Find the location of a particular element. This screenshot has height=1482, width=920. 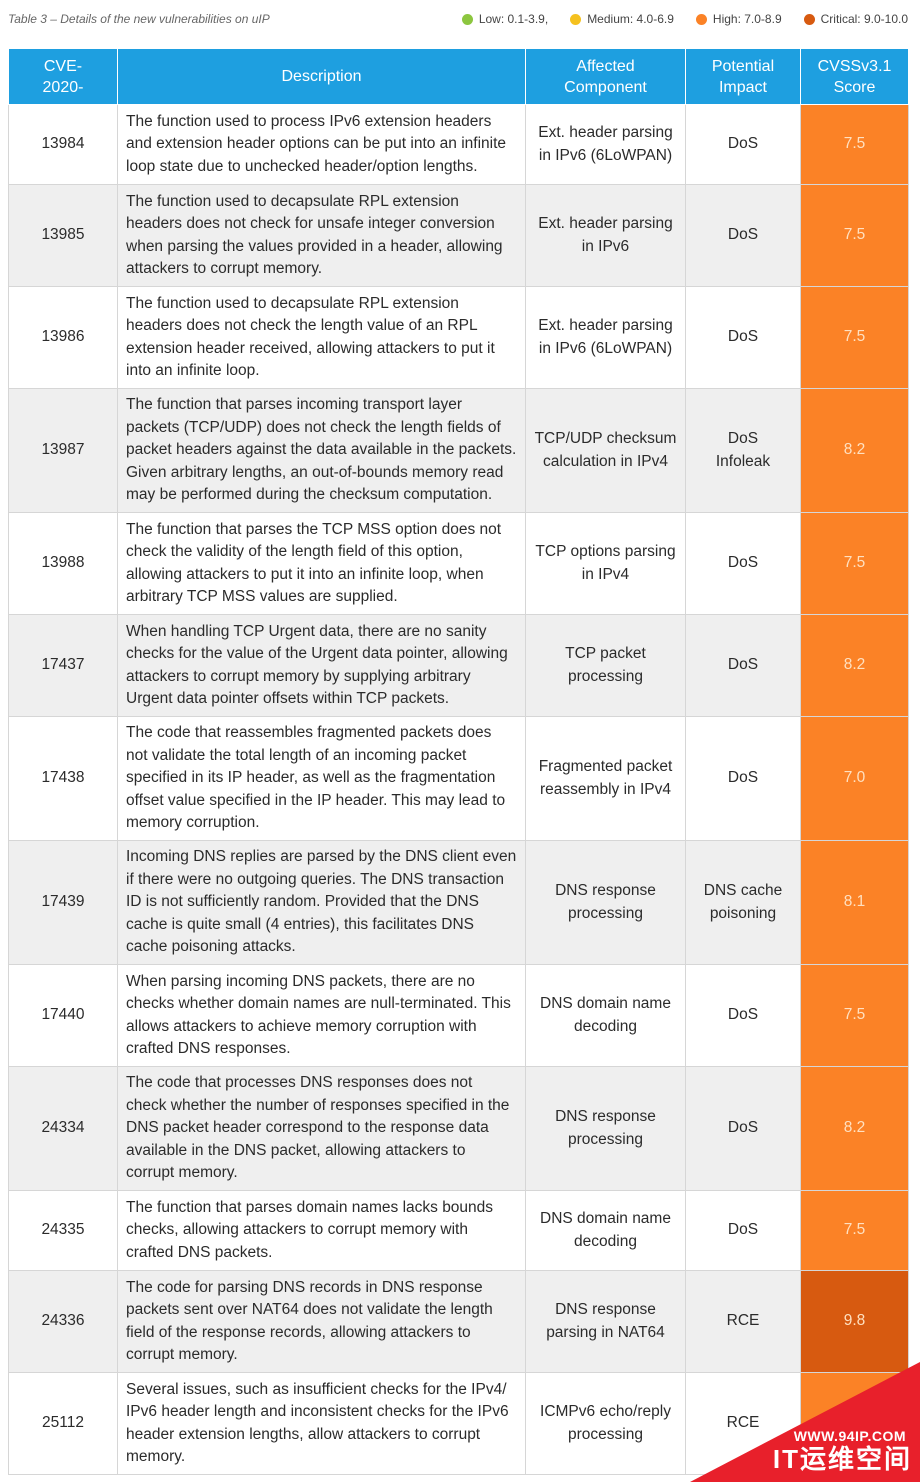

header-score: CVSSv3.1 Score is located at coordinates (854, 76).